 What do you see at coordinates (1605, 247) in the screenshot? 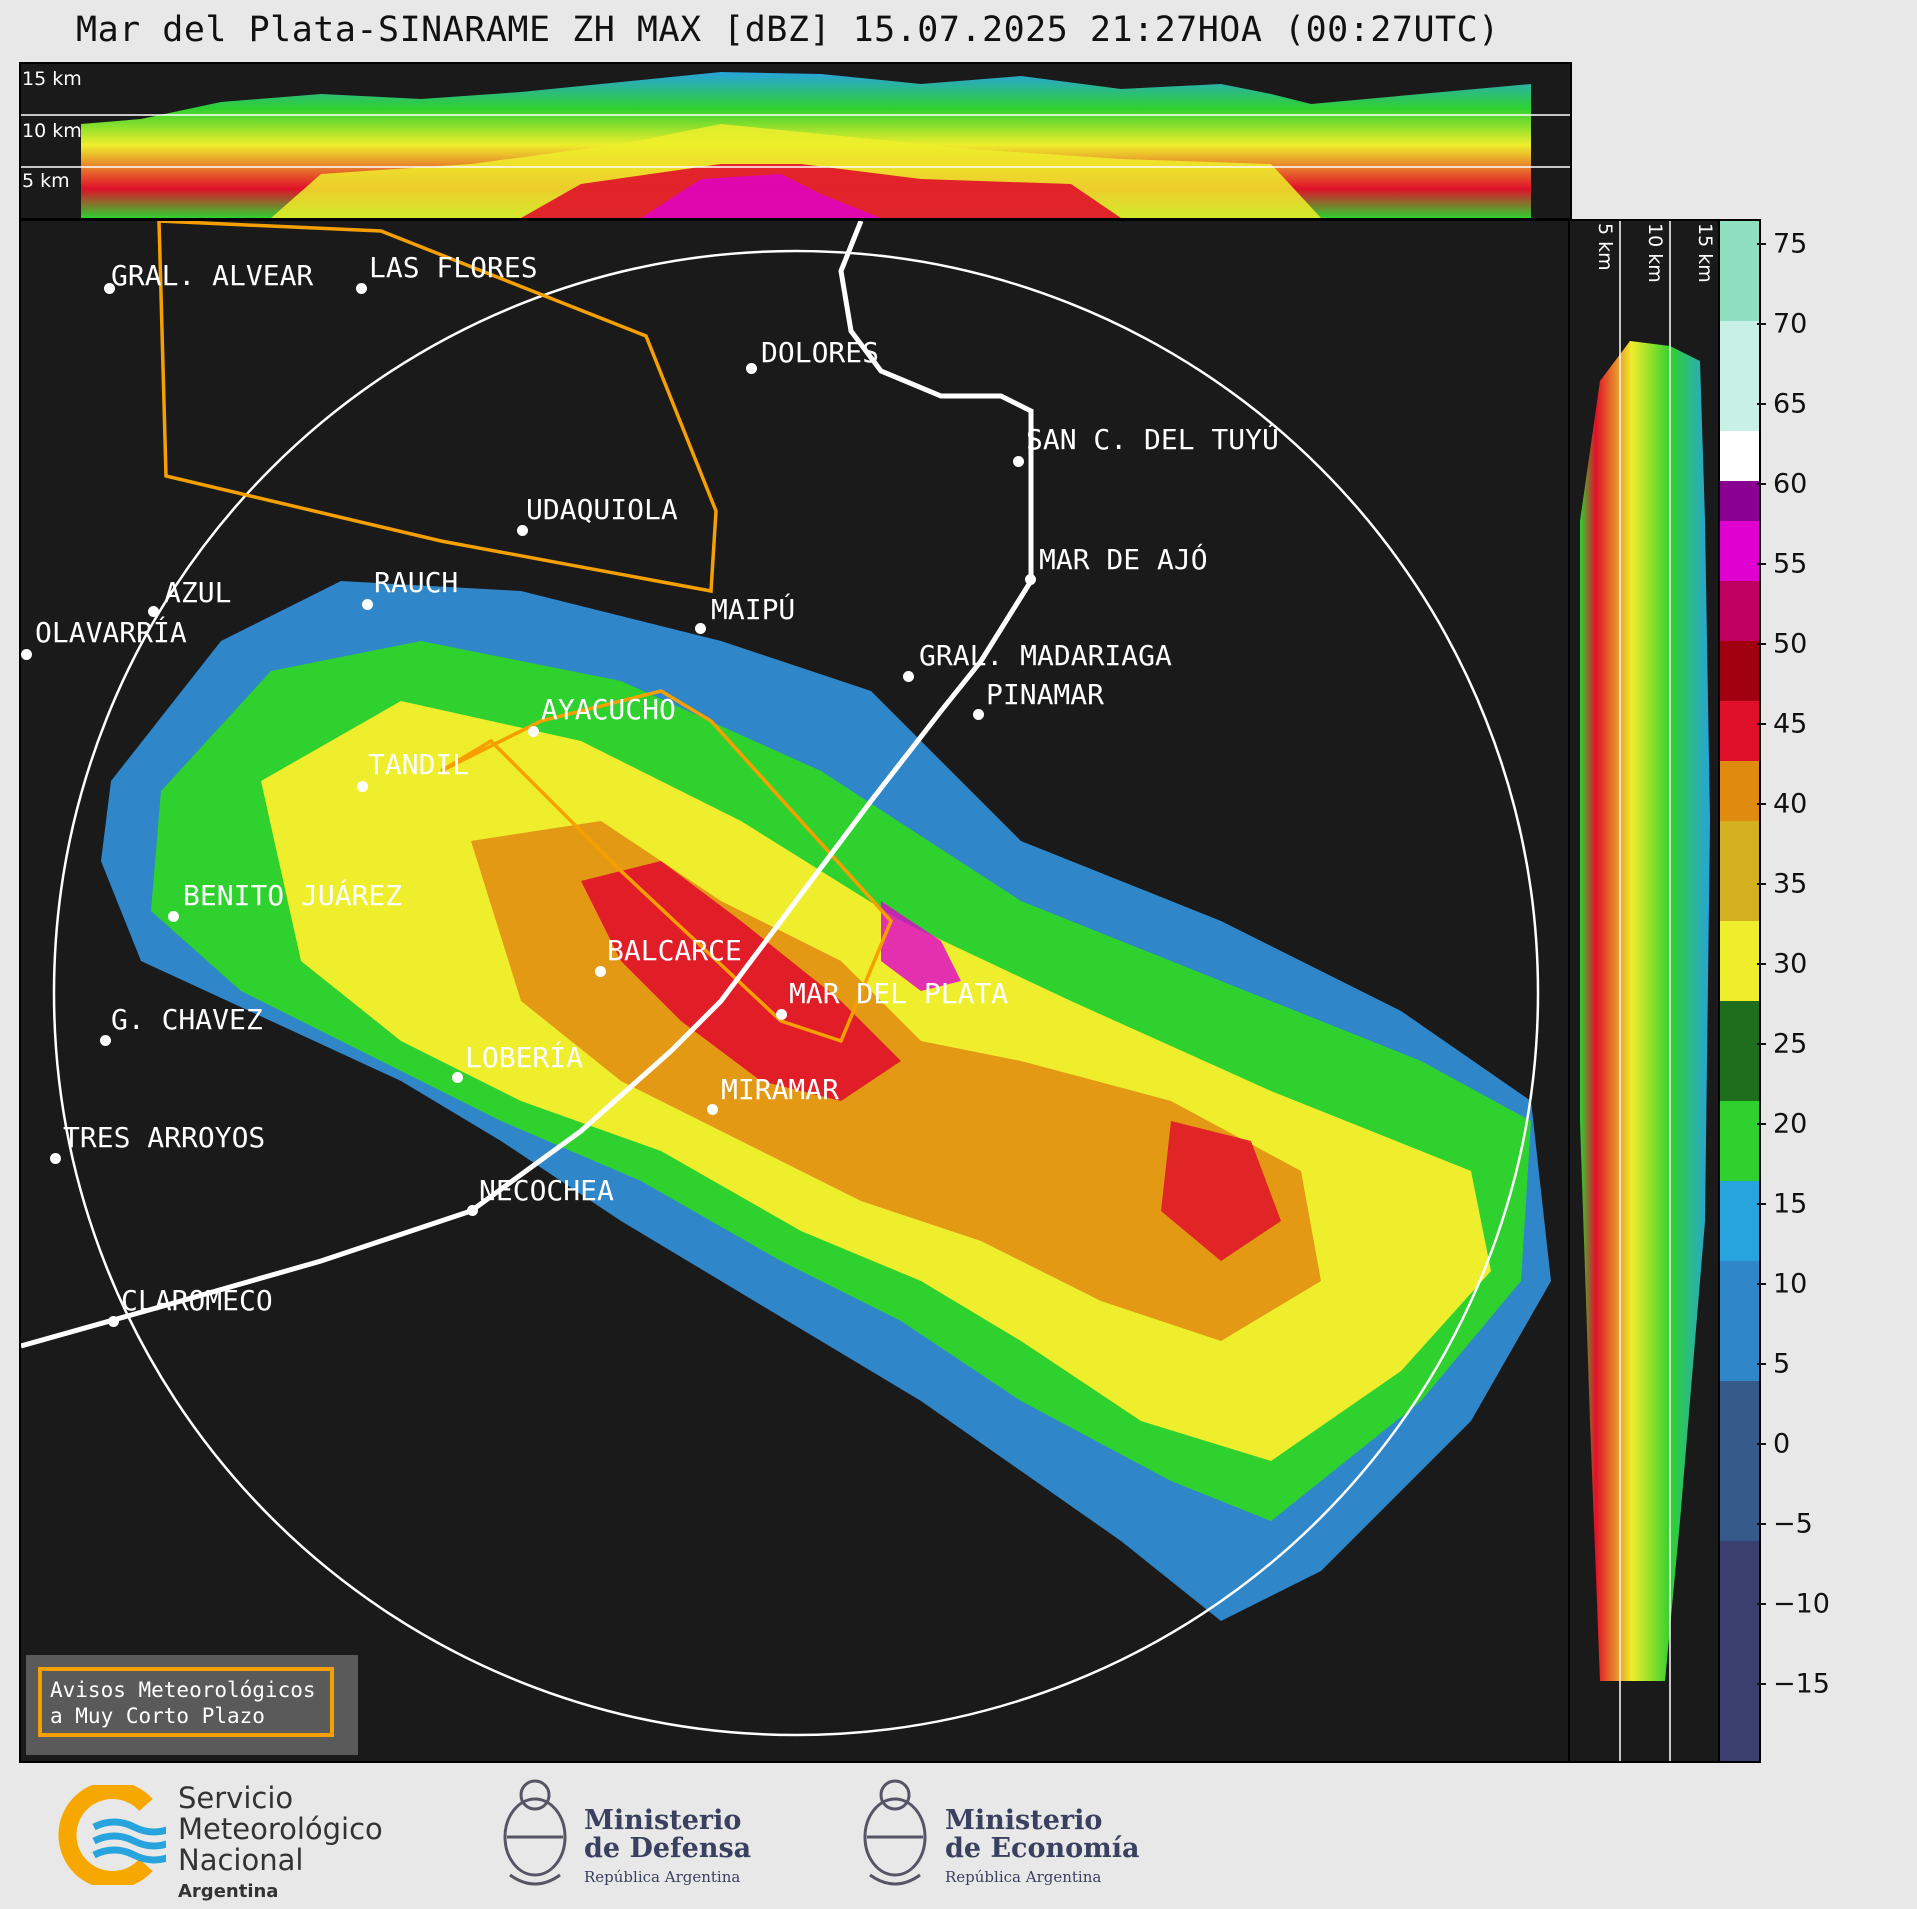
I see `side-km-label-5: 5 km` at bounding box center [1605, 247].